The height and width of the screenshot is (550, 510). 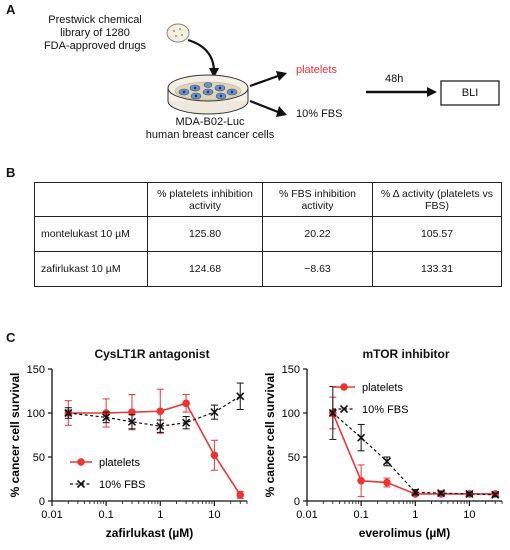 What do you see at coordinates (91, 269) in the screenshot?
I see `table-cell: zafirlukast 10 µM` at bounding box center [91, 269].